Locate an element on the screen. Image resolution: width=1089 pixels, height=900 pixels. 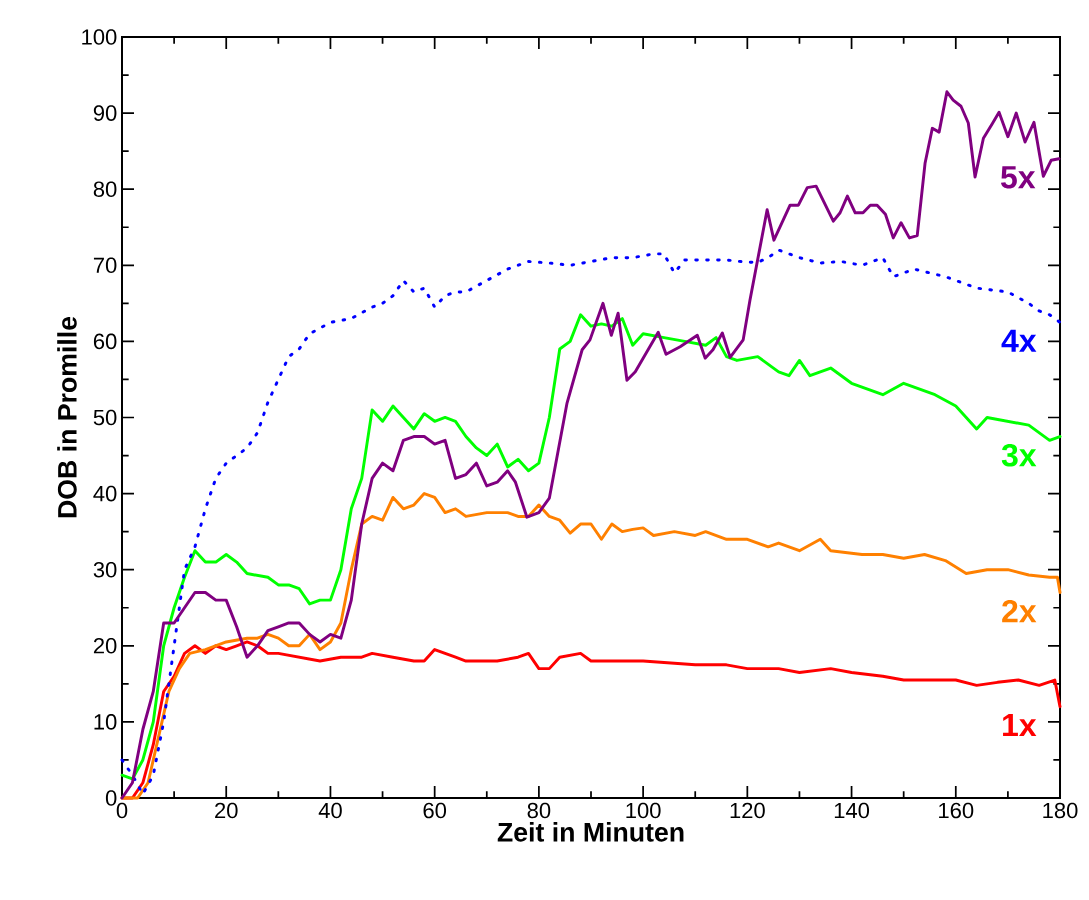
x-tick-label: 80 is located at coordinates (539, 810).